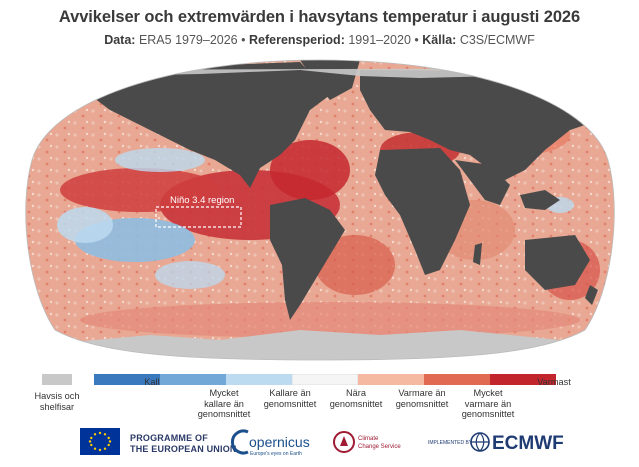  Describe the element at coordinates (198, 217) in the screenshot. I see `nino-region-box` at that location.